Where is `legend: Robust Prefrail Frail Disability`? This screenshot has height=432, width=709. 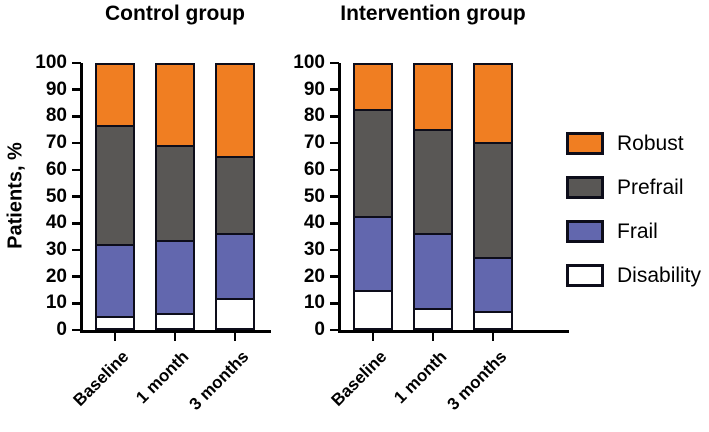 legend: Robust Prefrail Frail Disability is located at coordinates (633, 219).